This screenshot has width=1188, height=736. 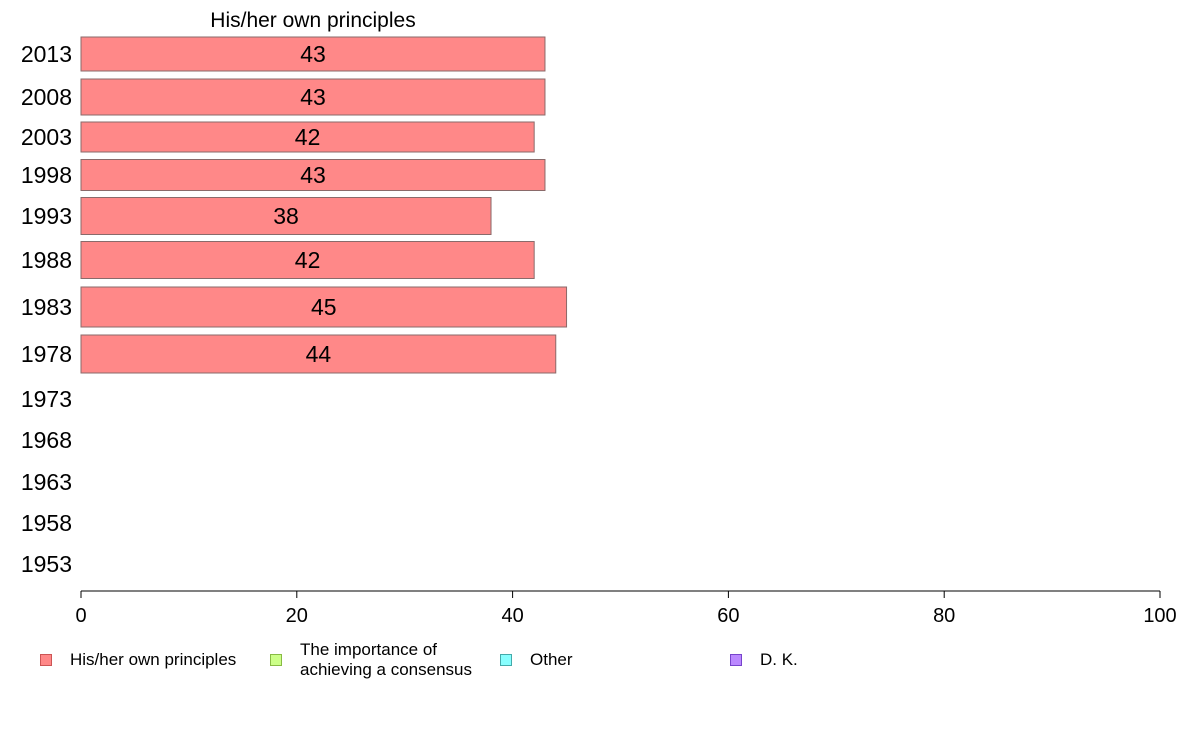 I want to click on bar-value-label-1983: 45, so click(x=324, y=307).